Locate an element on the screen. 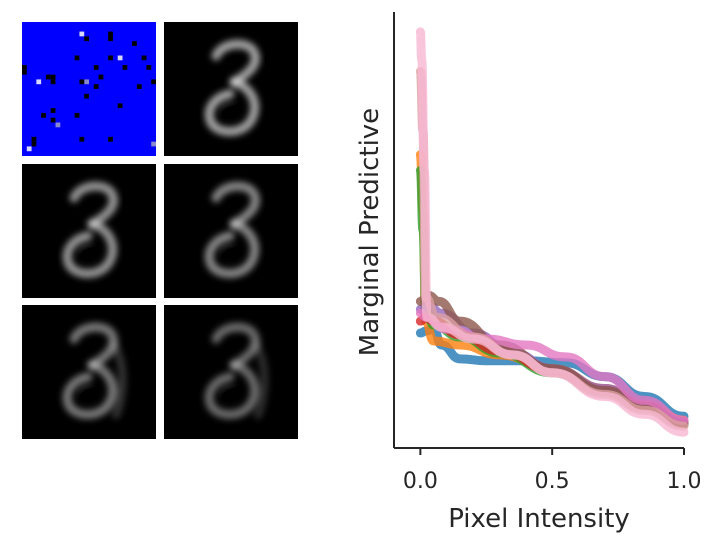 The image size is (721, 547). y-axis-label: Marginal Predictive is located at coordinates (370, 232).